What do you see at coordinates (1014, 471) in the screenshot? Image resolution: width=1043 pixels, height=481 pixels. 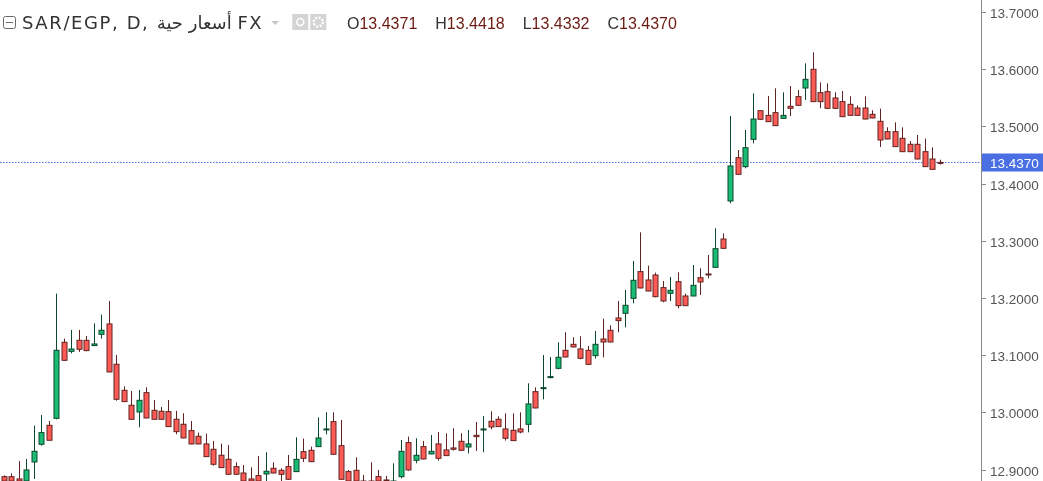 I see `y-tick-label: 12.9000` at bounding box center [1014, 471].